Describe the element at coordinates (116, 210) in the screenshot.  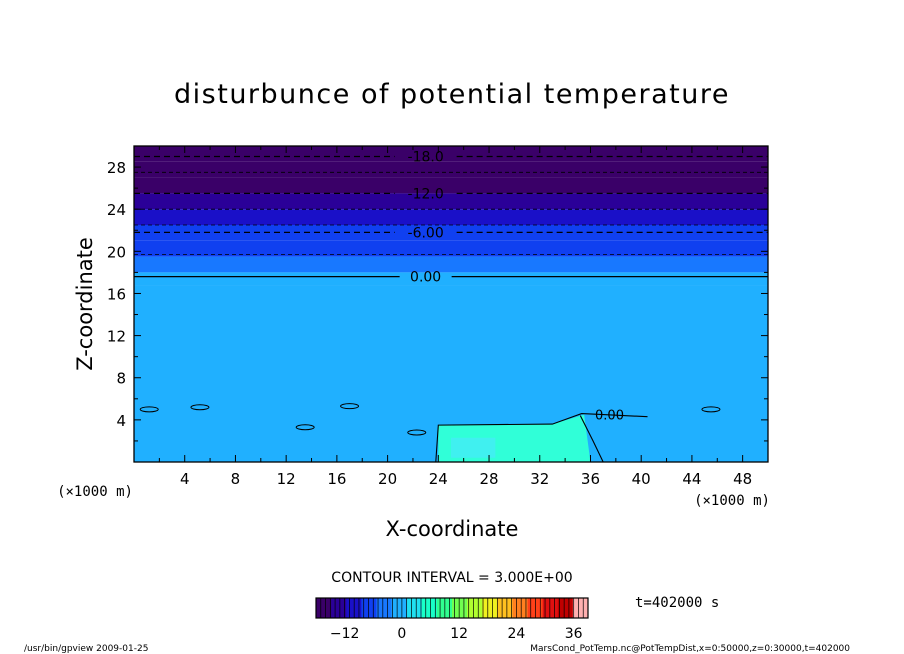
I see `y-tick-label: 24` at that location.